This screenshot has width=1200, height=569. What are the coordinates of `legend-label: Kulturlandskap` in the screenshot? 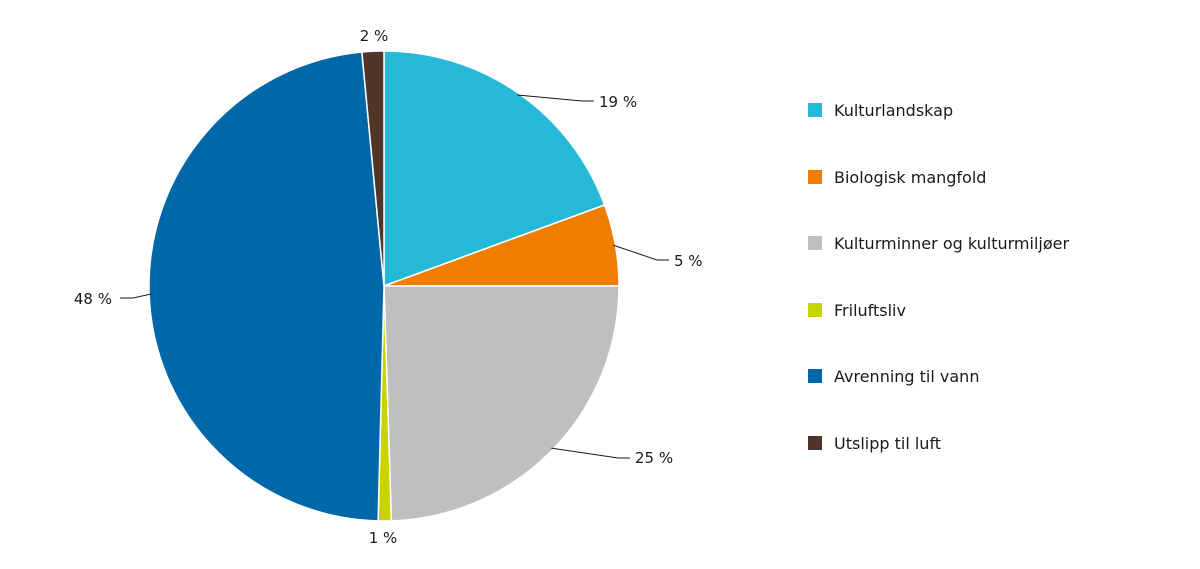 It's located at (894, 110).